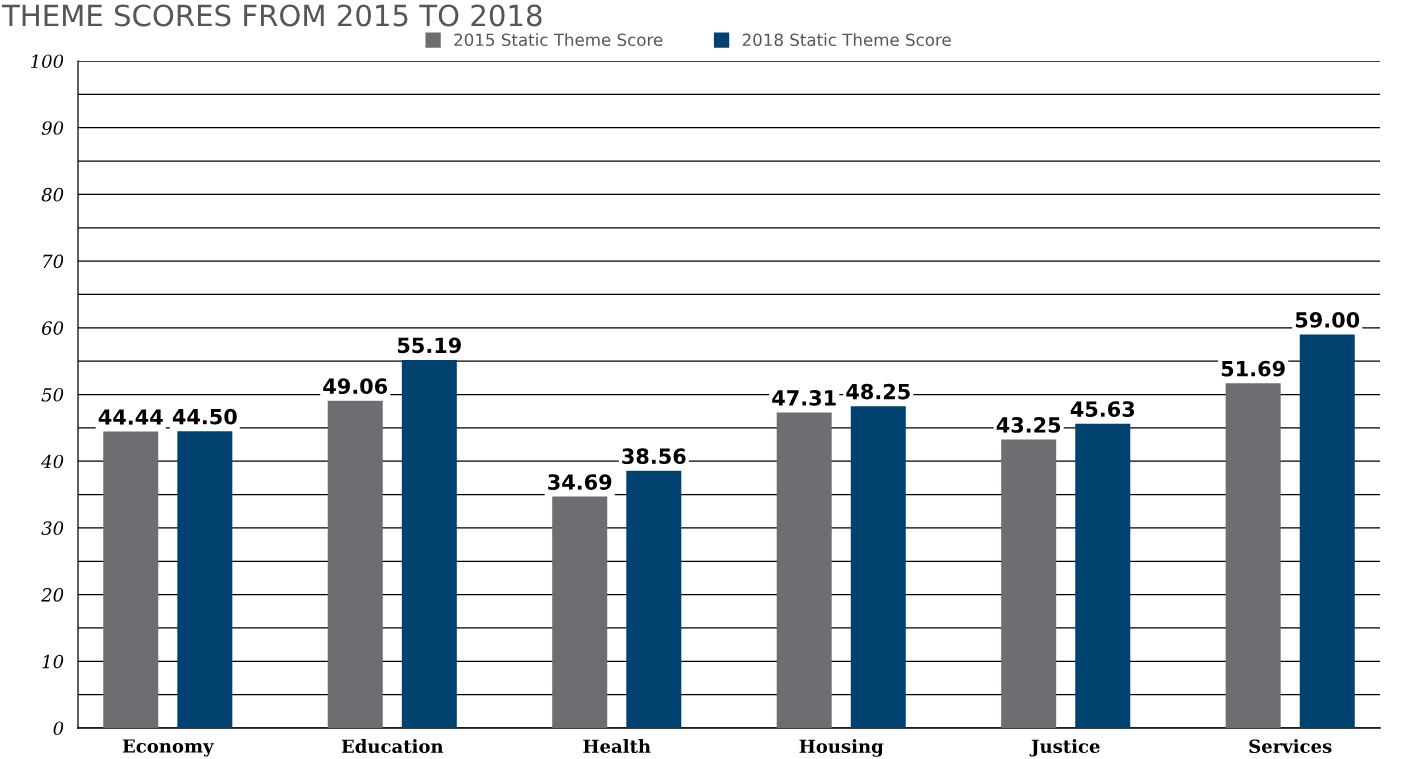 This screenshot has width=1405, height=759. I want to click on y-tick-label: 40, so click(52, 461).